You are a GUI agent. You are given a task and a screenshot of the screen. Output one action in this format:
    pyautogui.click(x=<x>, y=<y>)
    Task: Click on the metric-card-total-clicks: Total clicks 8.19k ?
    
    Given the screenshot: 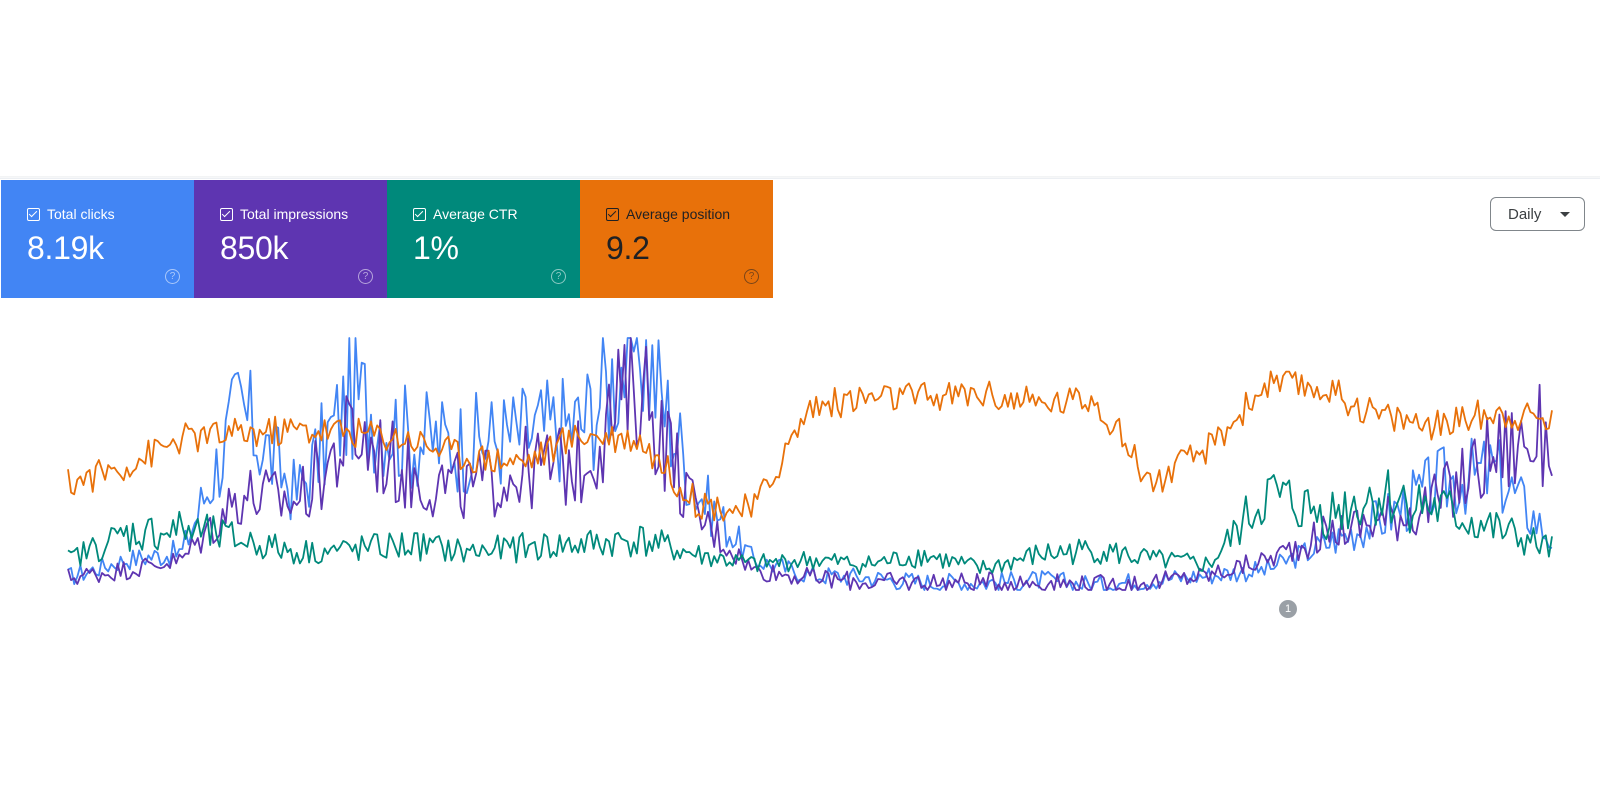 What is the action you would take?
    pyautogui.click(x=97, y=239)
    